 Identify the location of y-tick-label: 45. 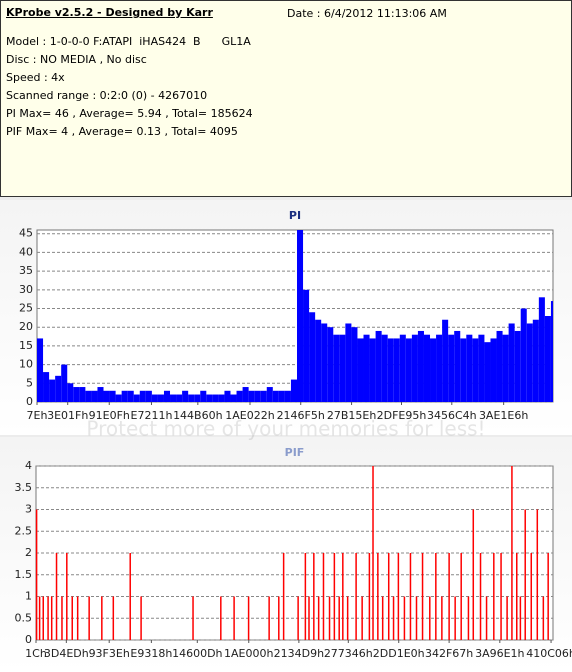
(26, 233).